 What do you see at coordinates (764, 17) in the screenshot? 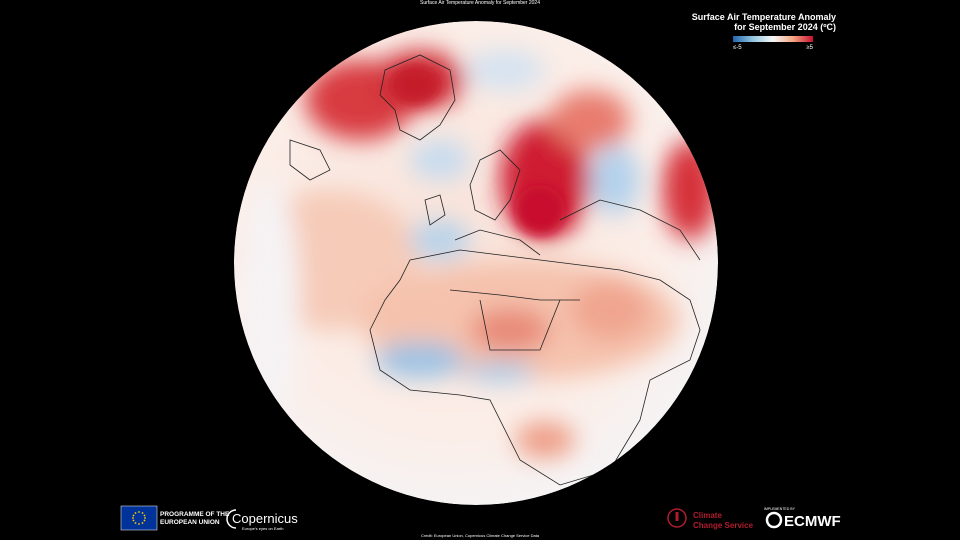
I see `legend-title: Surface Air Temperature Anomaly` at bounding box center [764, 17].